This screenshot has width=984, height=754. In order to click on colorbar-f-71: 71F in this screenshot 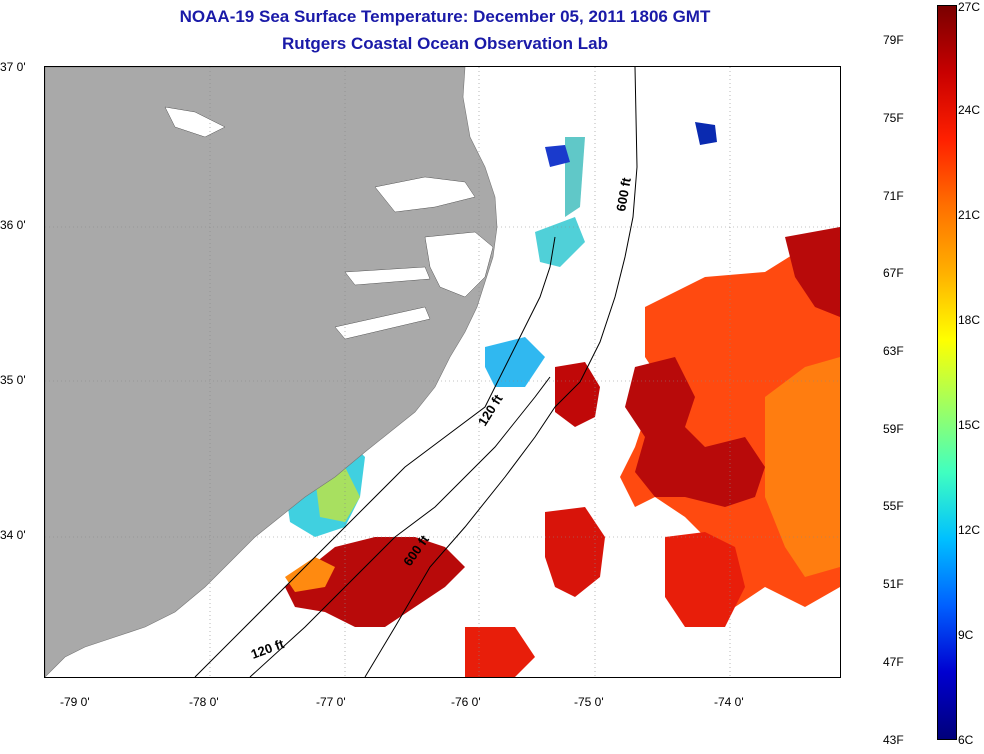, I will do `click(893, 196)`.